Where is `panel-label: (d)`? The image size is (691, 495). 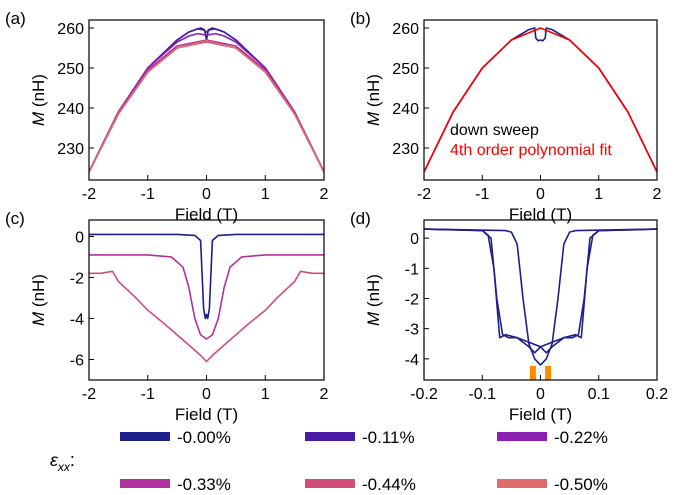 panel-label: (d) is located at coordinates (360, 218).